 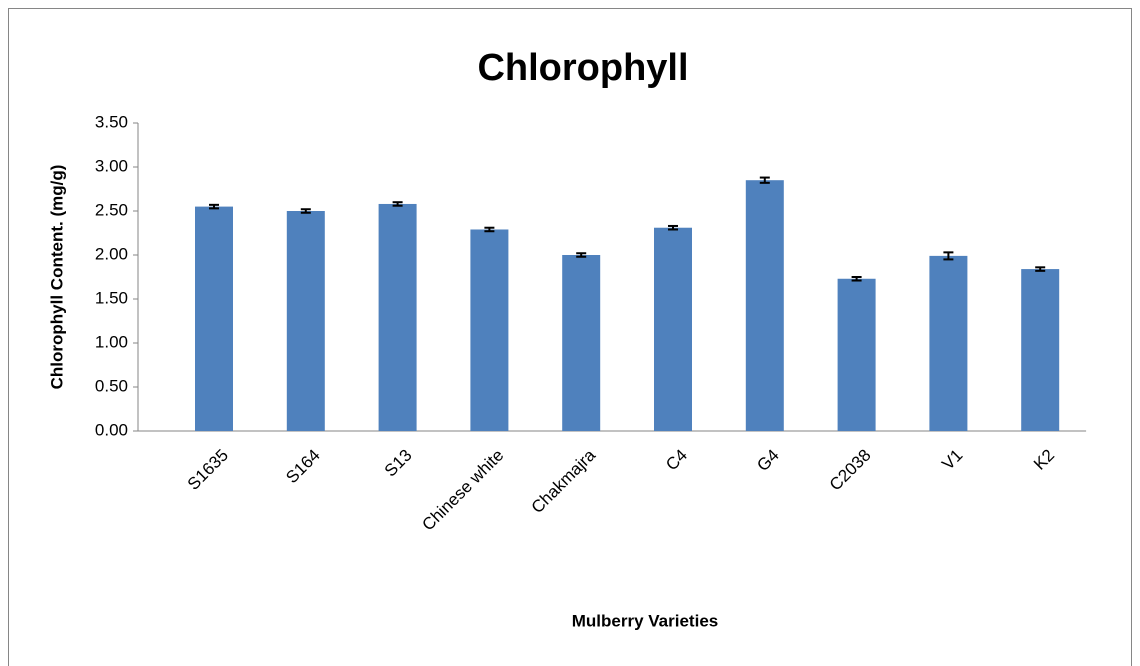 What do you see at coordinates (111, 209) in the screenshot?
I see `y-tick-label: 2.50` at bounding box center [111, 209].